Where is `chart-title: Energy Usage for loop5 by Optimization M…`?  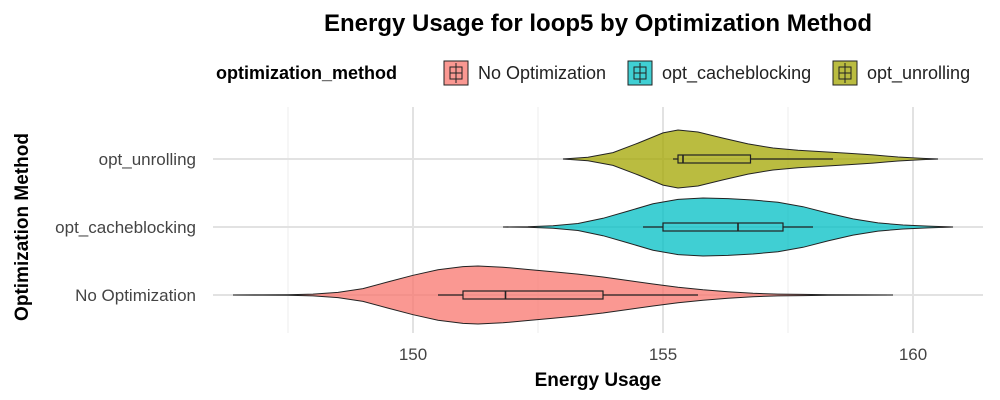 chart-title: Energy Usage for loop5 by Optimization M… is located at coordinates (598, 23).